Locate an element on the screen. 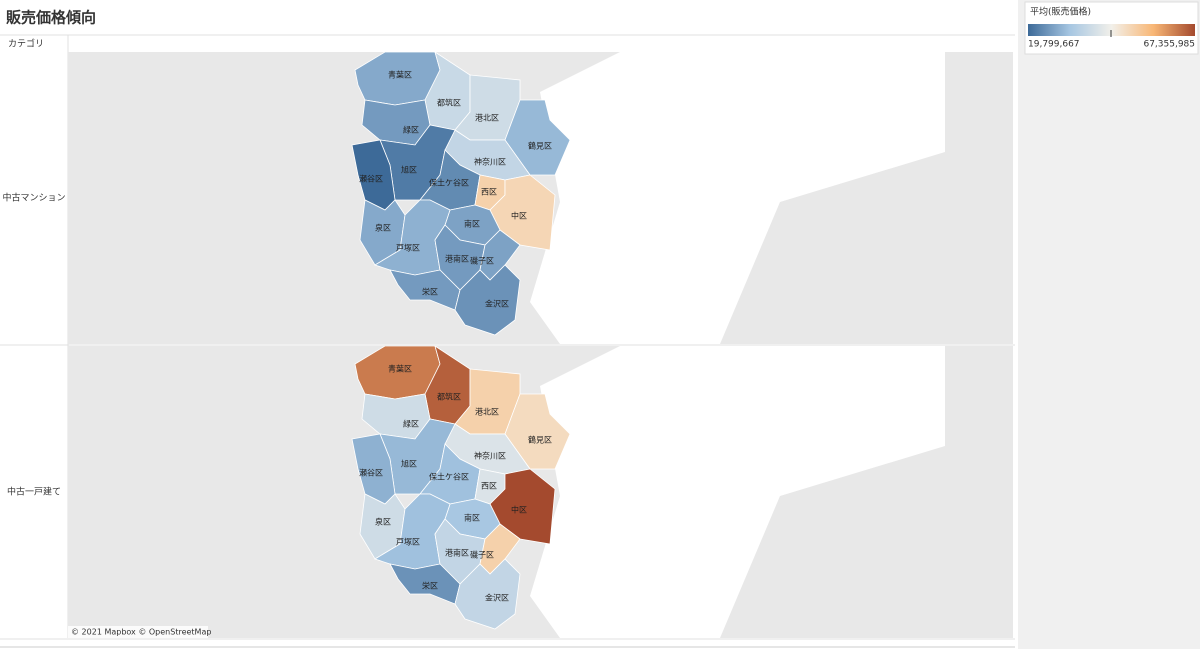 This screenshot has width=1200, height=649. title: 販売価格傾向 is located at coordinates (51, 18).